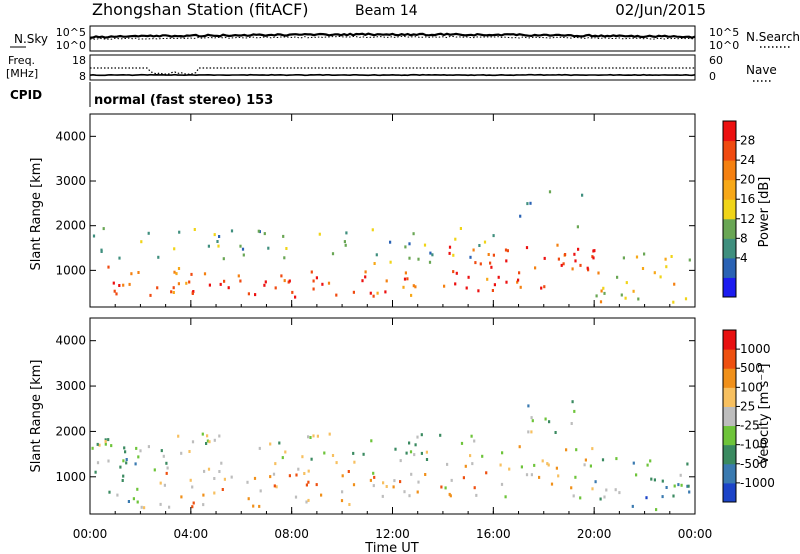 This screenshot has width=800, height=554. I want to click on freq-panel: Freq. [MHz] 18 8 60 0 Nave, so click(391, 68).